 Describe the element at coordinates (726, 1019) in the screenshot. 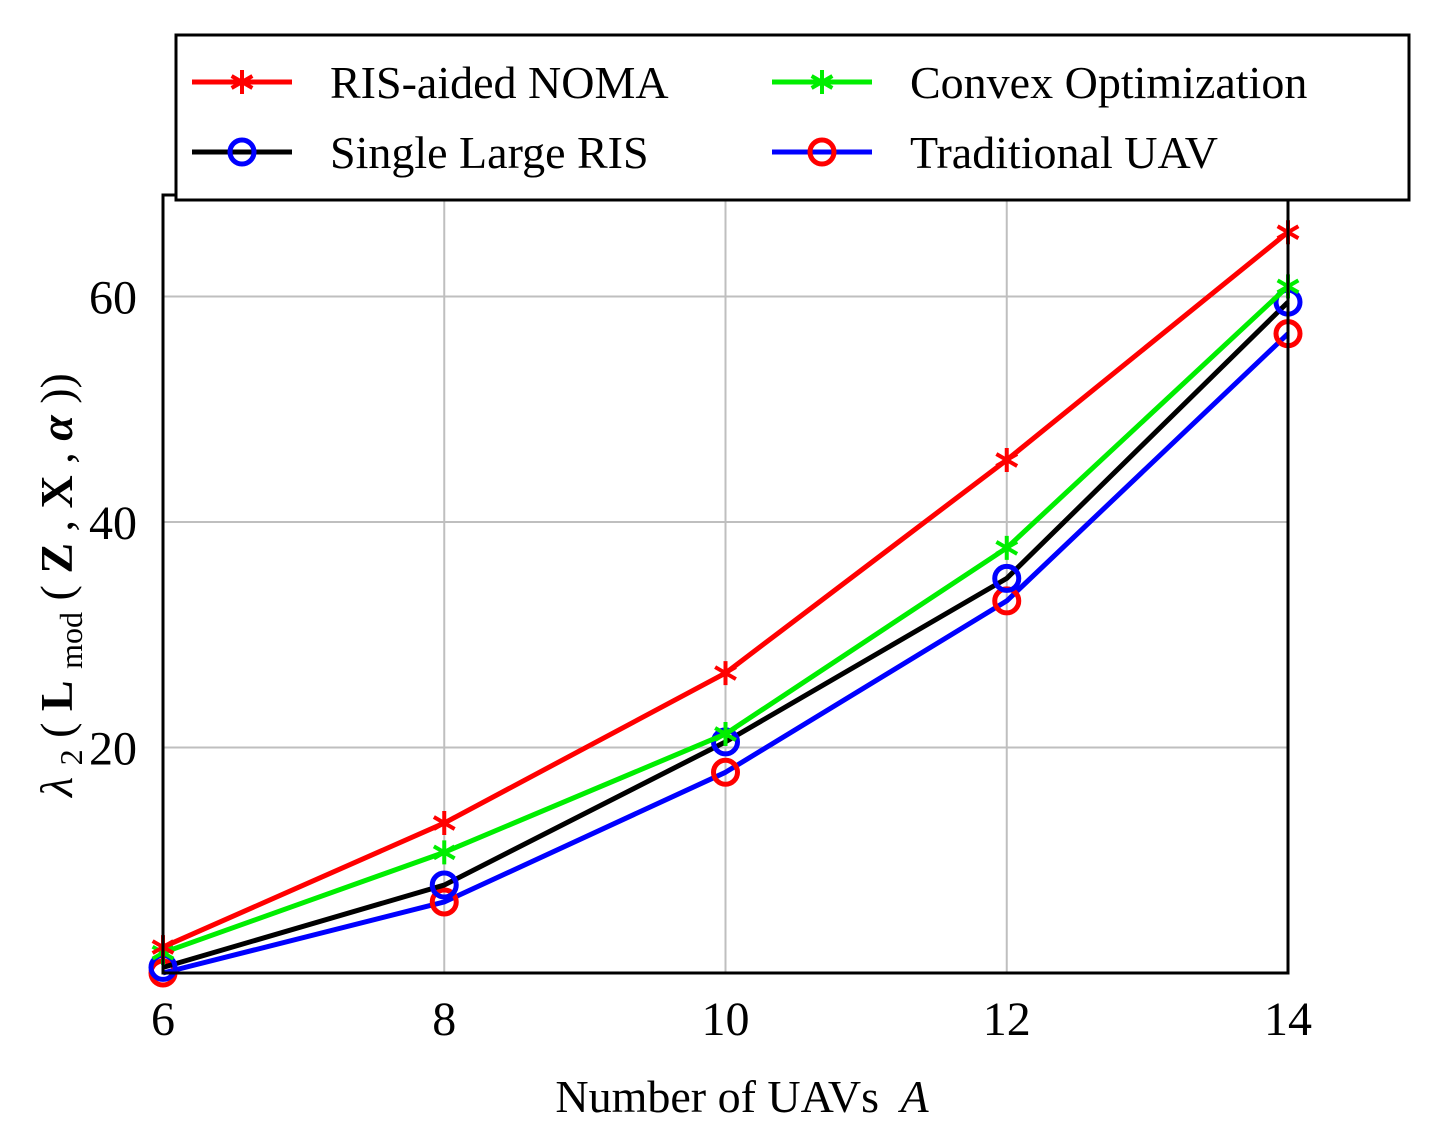

I see `x-tick-label: 10` at that location.